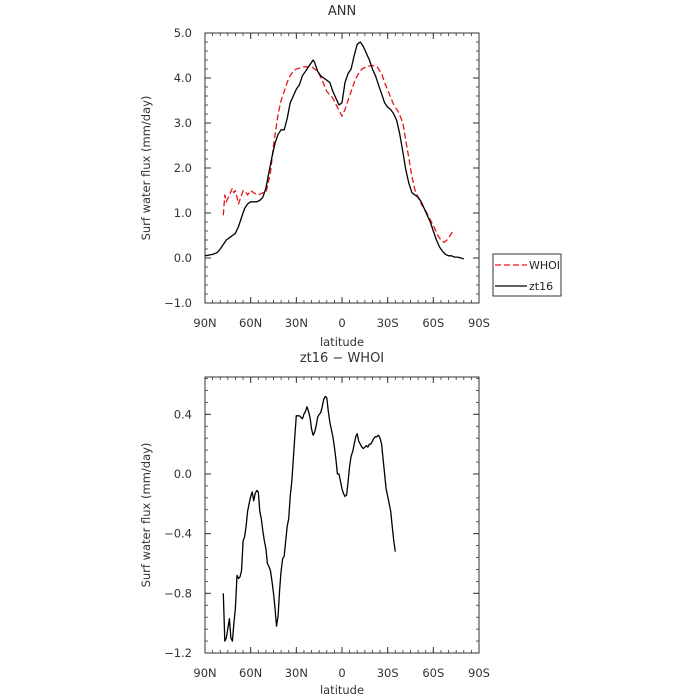  Describe the element at coordinates (183, 33) in the screenshot. I see `y-tick-label: 5.0` at that location.